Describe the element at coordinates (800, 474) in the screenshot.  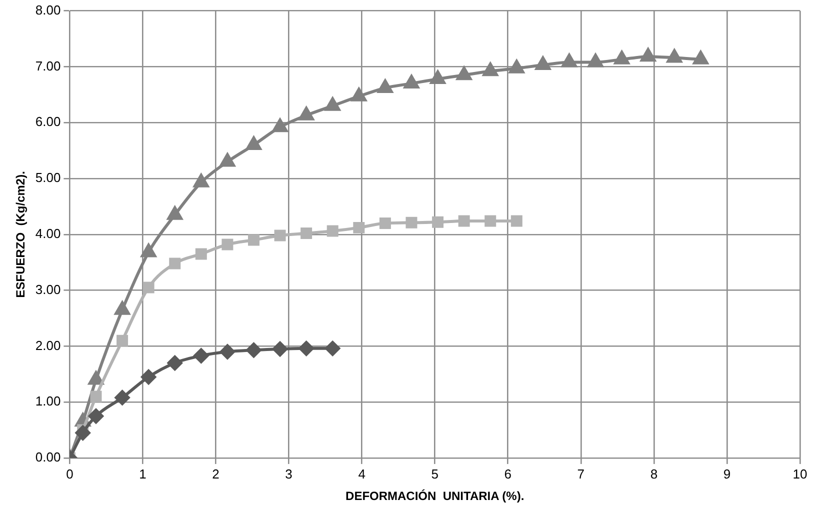
I see `x-tick-label: 10` at that location.